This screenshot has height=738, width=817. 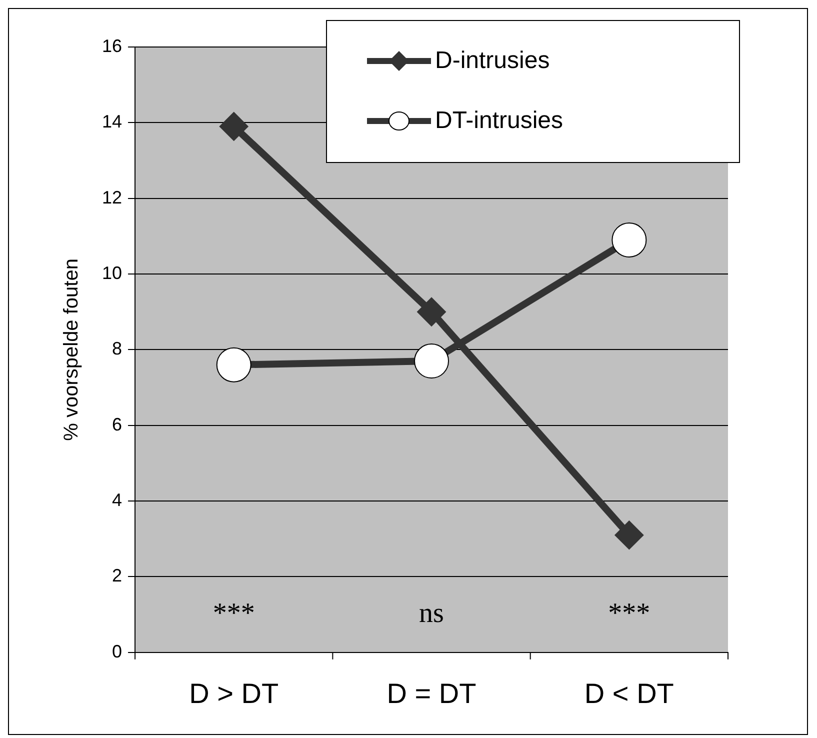 What do you see at coordinates (117, 424) in the screenshot?
I see `y-tick-label: 6` at bounding box center [117, 424].